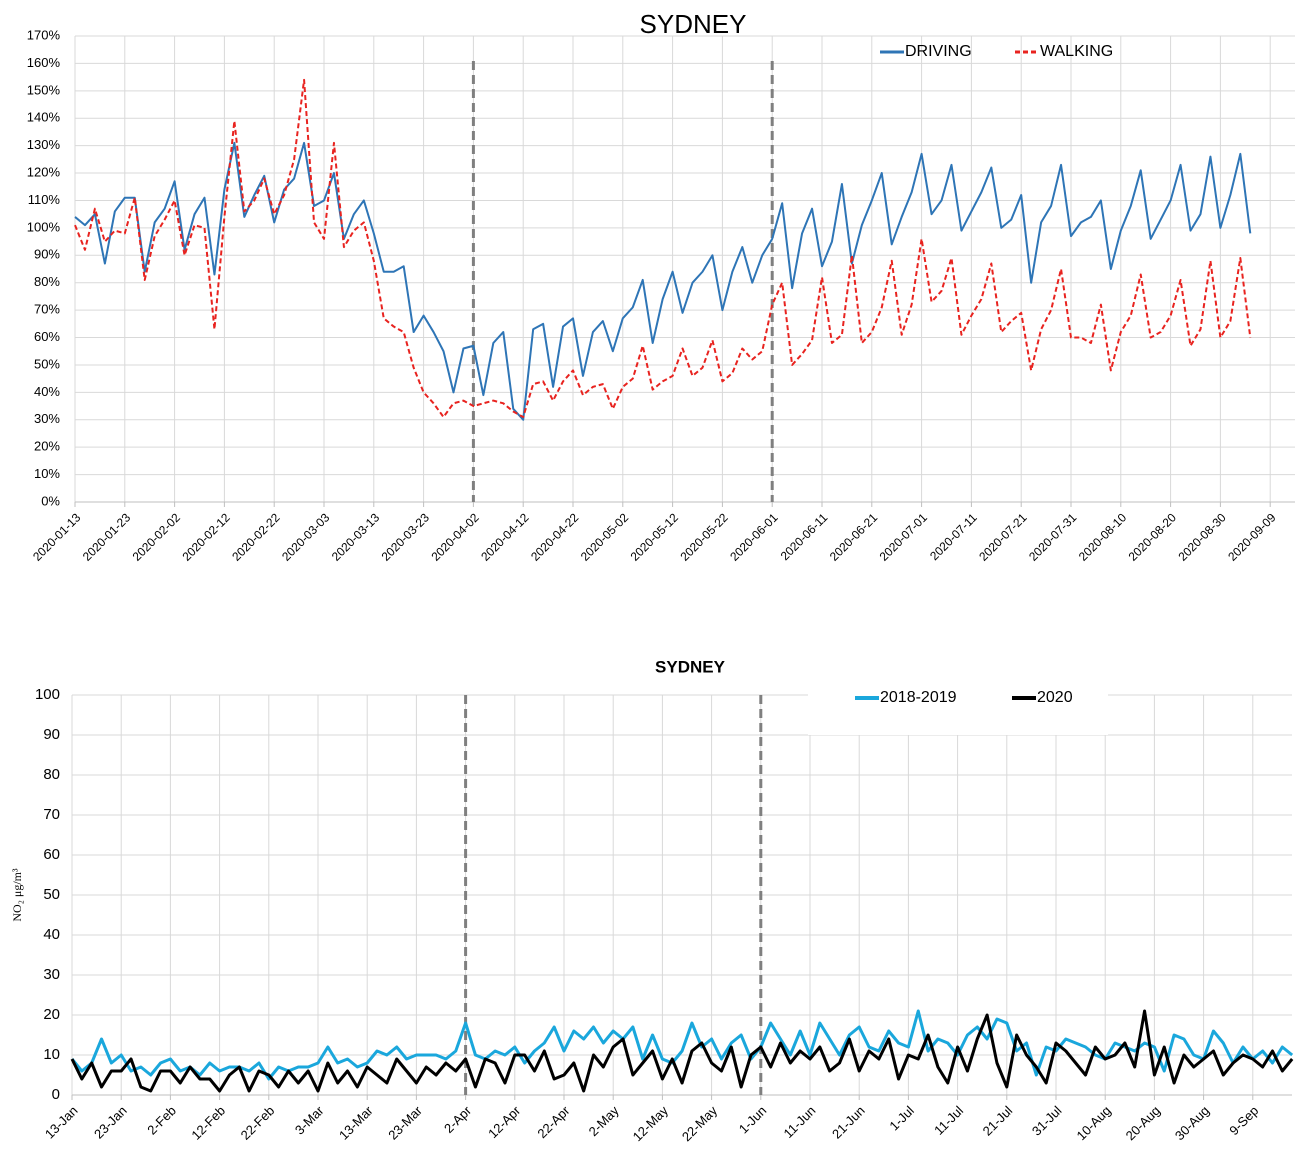 The image size is (1309, 1159). I want to click on legend-label: DRIVING, so click(938, 51).